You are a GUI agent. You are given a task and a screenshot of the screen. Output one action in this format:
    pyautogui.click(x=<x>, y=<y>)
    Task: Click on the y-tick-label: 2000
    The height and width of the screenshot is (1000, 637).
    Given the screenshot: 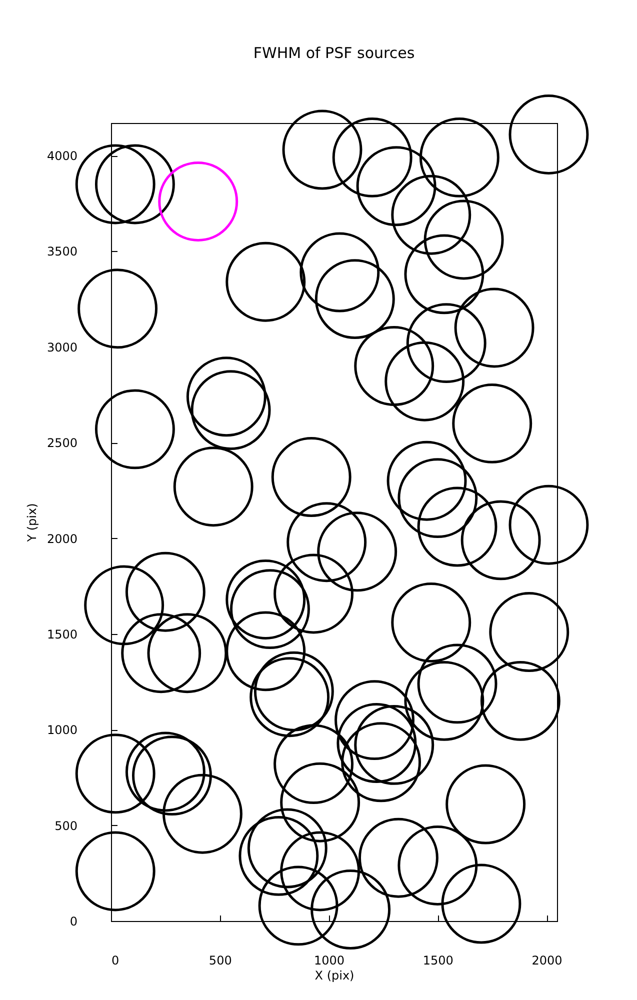 What is the action you would take?
    pyautogui.click(x=62, y=539)
    